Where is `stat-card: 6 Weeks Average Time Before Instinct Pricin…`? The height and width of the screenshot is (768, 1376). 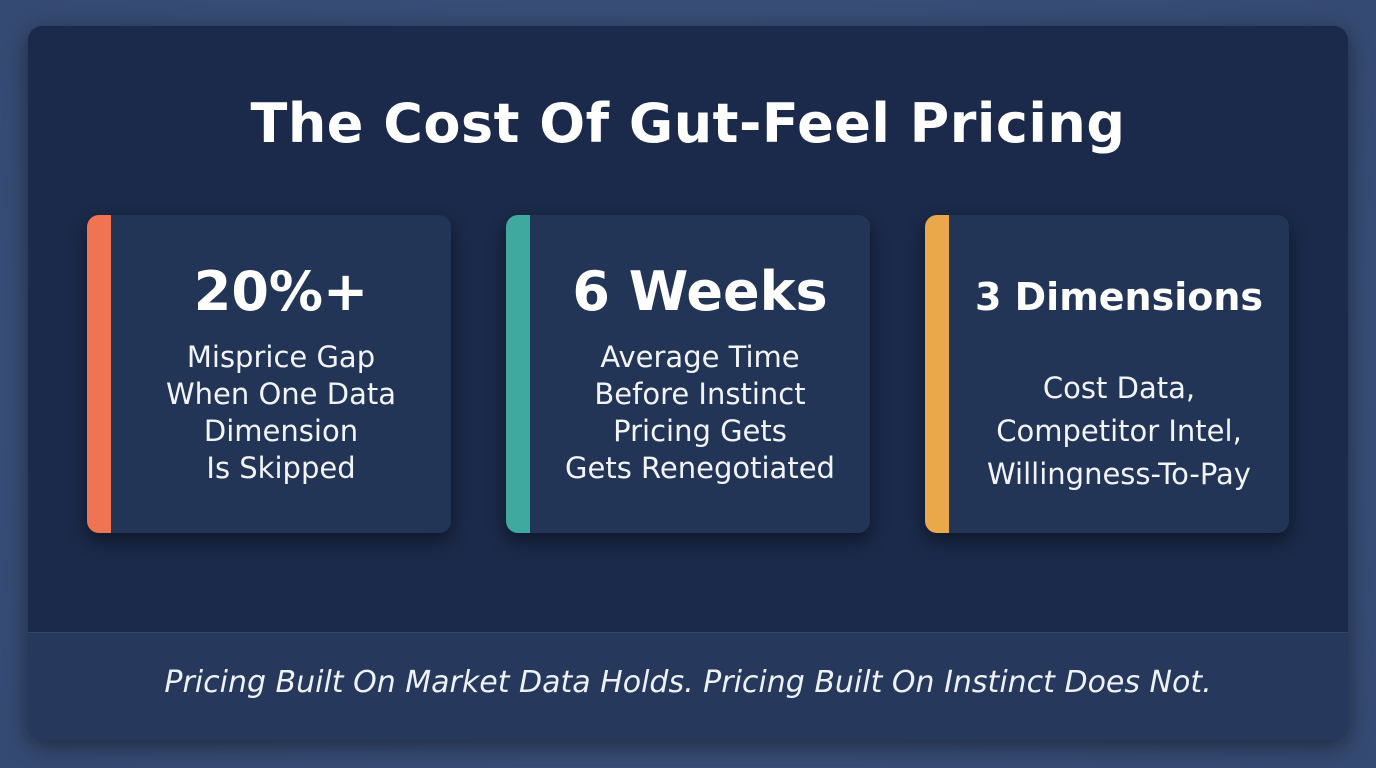 stat-card: 6 Weeks Average Time Before Instinct Pricin… is located at coordinates (688, 374).